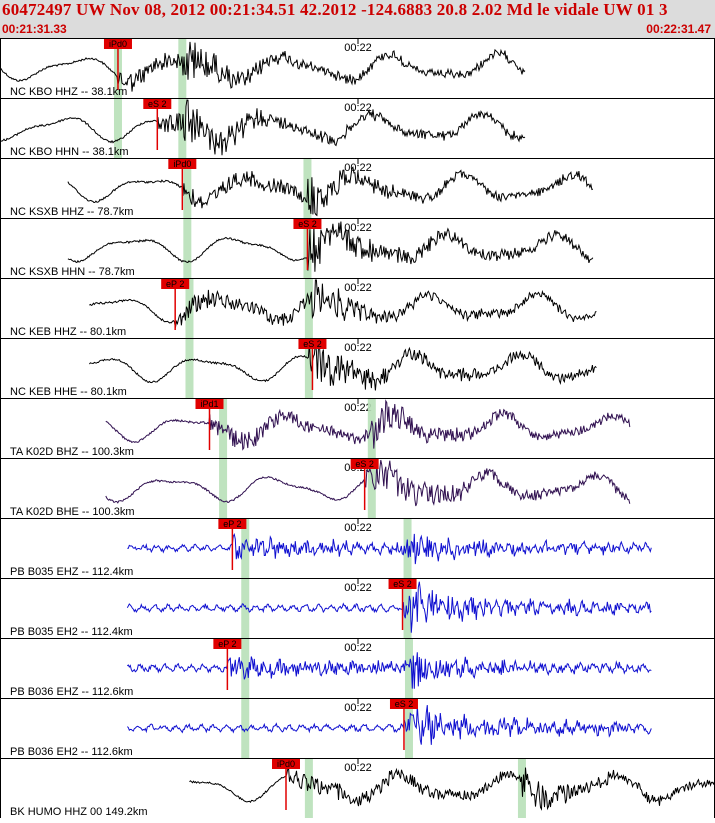 The height and width of the screenshot is (823, 715). What do you see at coordinates (678, 29) in the screenshot?
I see `end-time-label: 00:22:31.47` at bounding box center [678, 29].